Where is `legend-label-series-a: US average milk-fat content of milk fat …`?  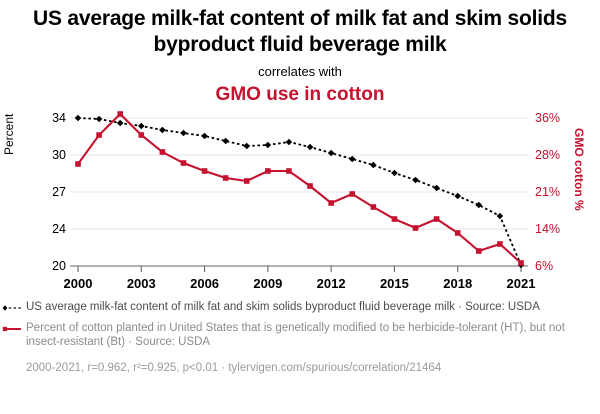
legend-label-series-a: US average milk-fat content of milk fat … is located at coordinates (283, 307).